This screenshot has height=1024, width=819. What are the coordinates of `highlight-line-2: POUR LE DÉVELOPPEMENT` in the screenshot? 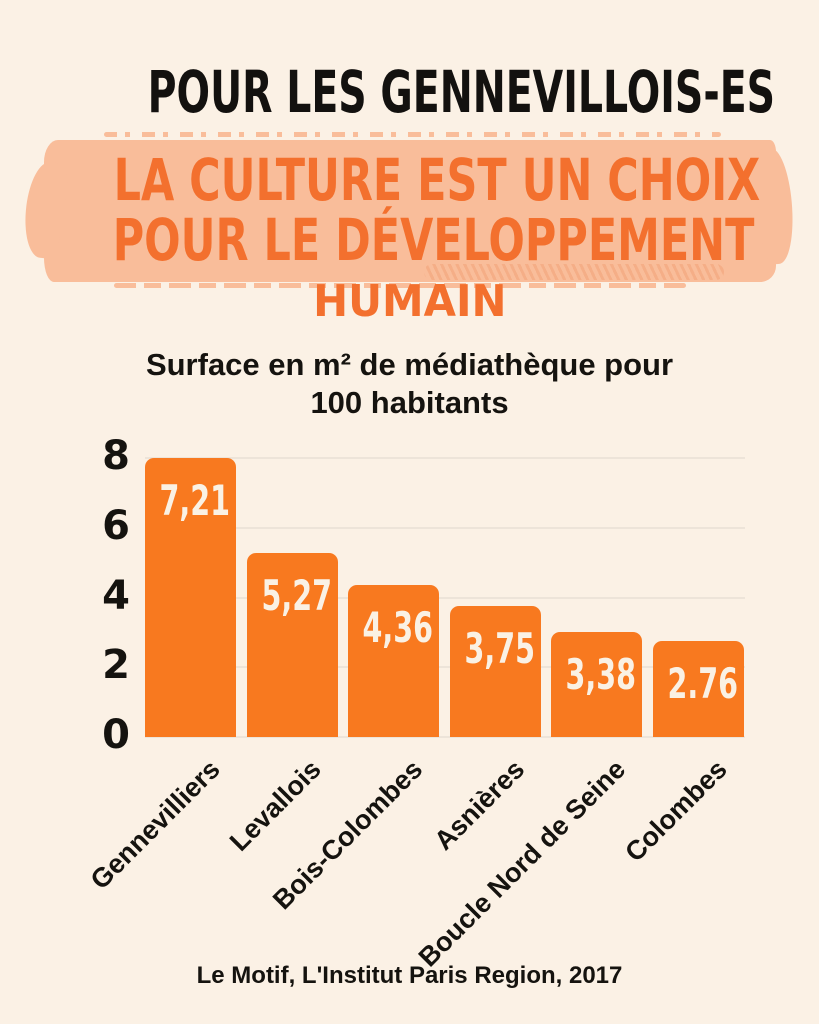 It's located at (433, 240).